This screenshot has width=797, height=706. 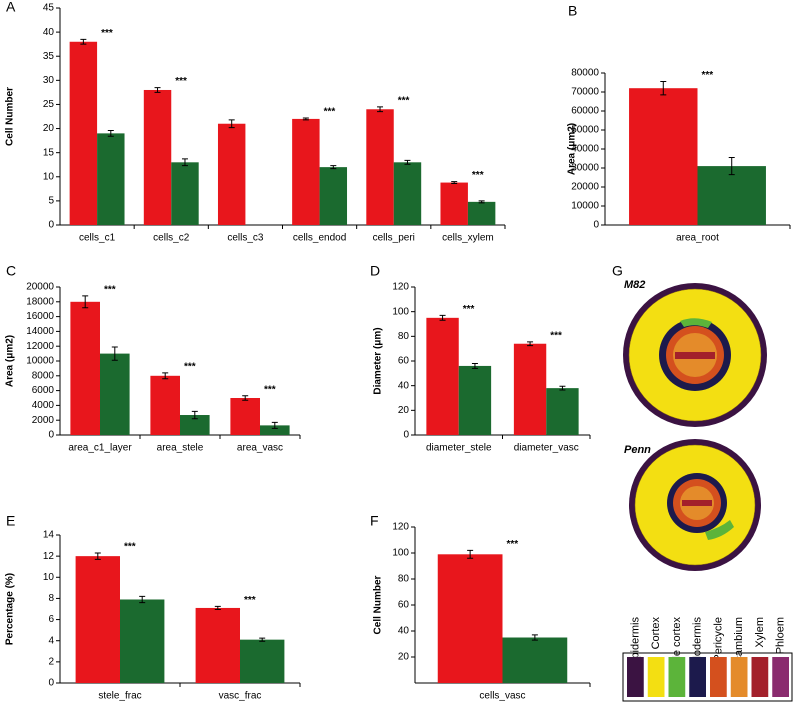 I want to click on y-tick-label: 30, so click(x=49, y=80).